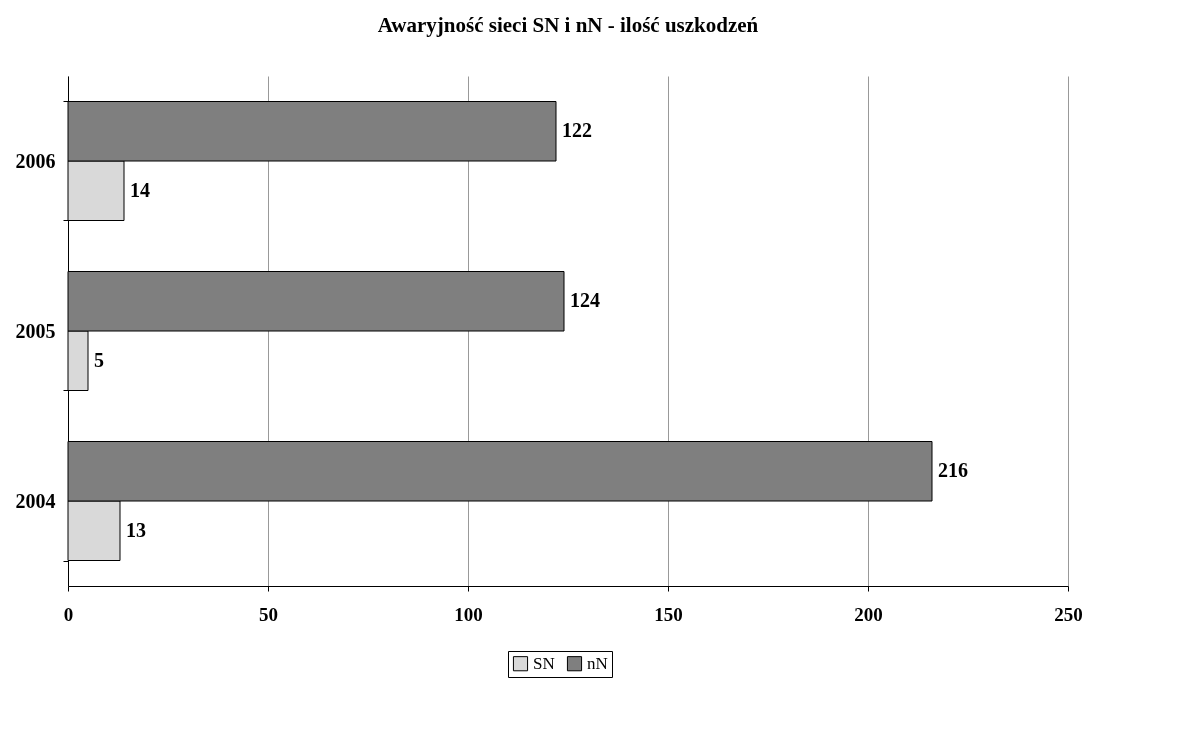  I want to click on x-tick-label: 100, so click(468, 614).